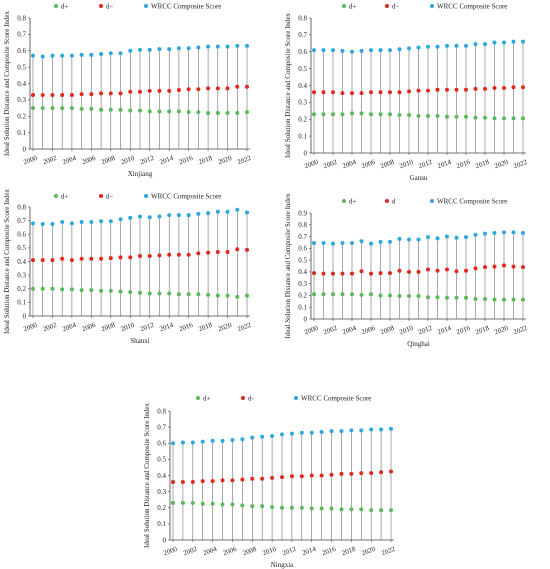 Image resolution: width=550 pixels, height=569 pixels. What do you see at coordinates (336, 399) in the screenshot?
I see `legend-label: WRCC Composite Score` at bounding box center [336, 399].